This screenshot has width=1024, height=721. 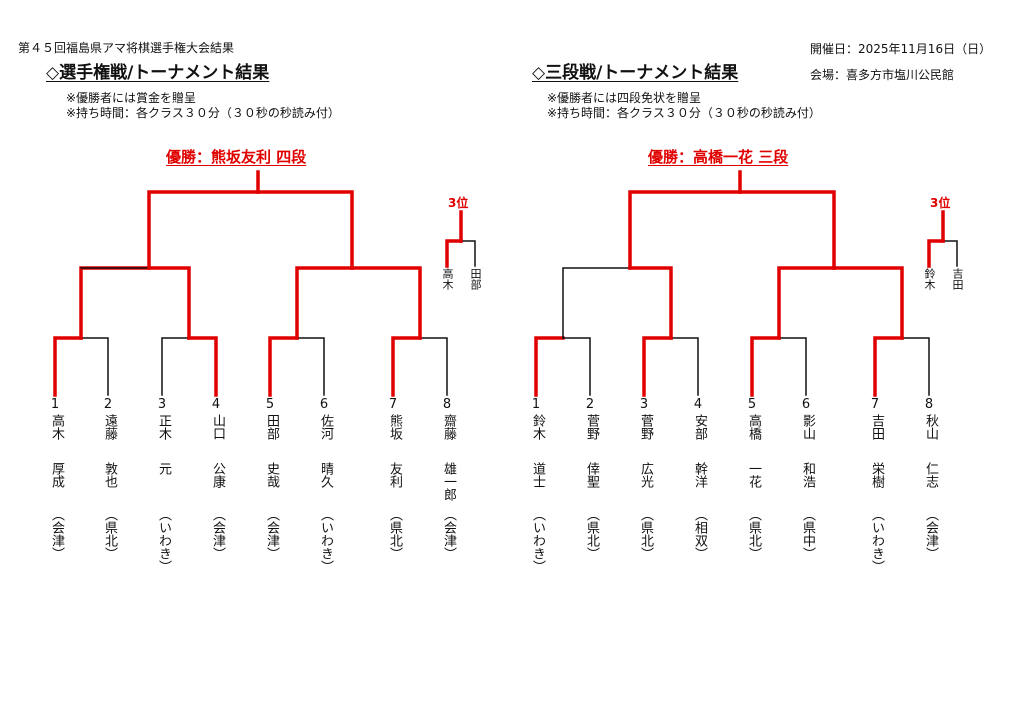 I want to click on sandan-player-seed: 2, so click(x=590, y=404).